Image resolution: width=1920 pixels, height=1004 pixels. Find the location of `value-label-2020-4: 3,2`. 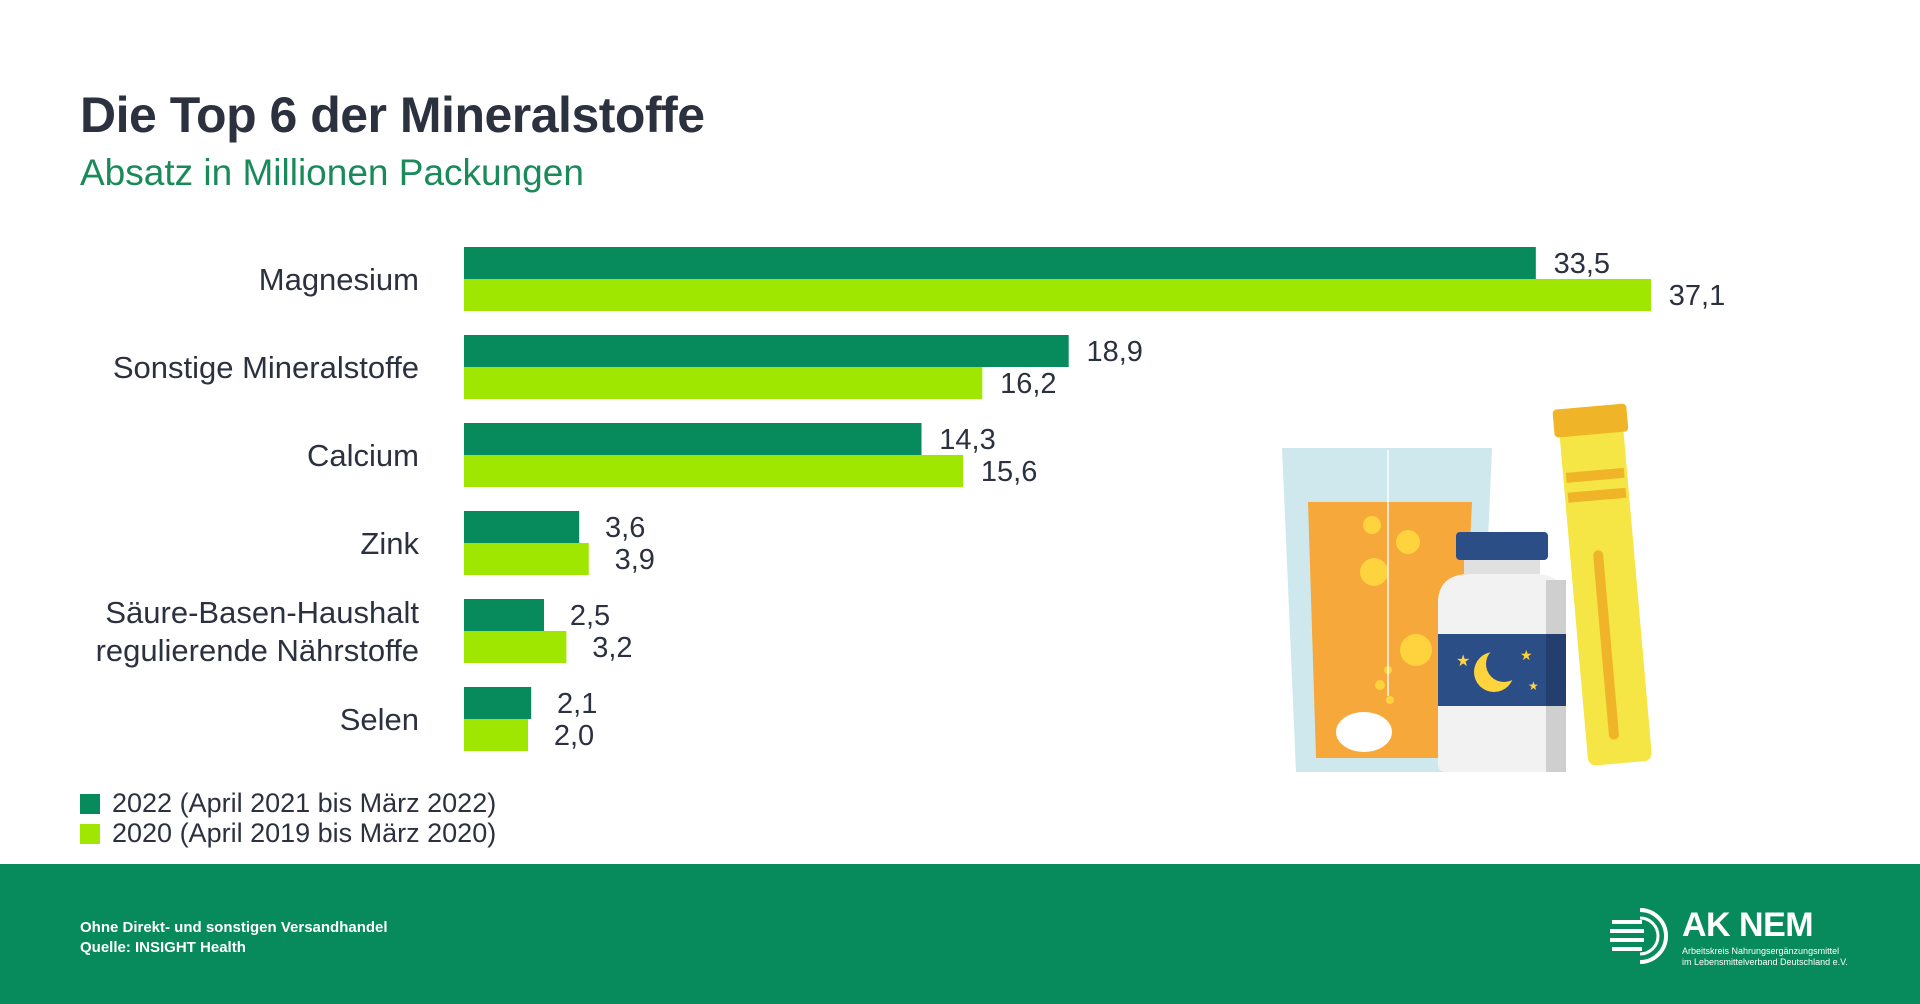

value-label-2020-4: 3,2 is located at coordinates (612, 648).